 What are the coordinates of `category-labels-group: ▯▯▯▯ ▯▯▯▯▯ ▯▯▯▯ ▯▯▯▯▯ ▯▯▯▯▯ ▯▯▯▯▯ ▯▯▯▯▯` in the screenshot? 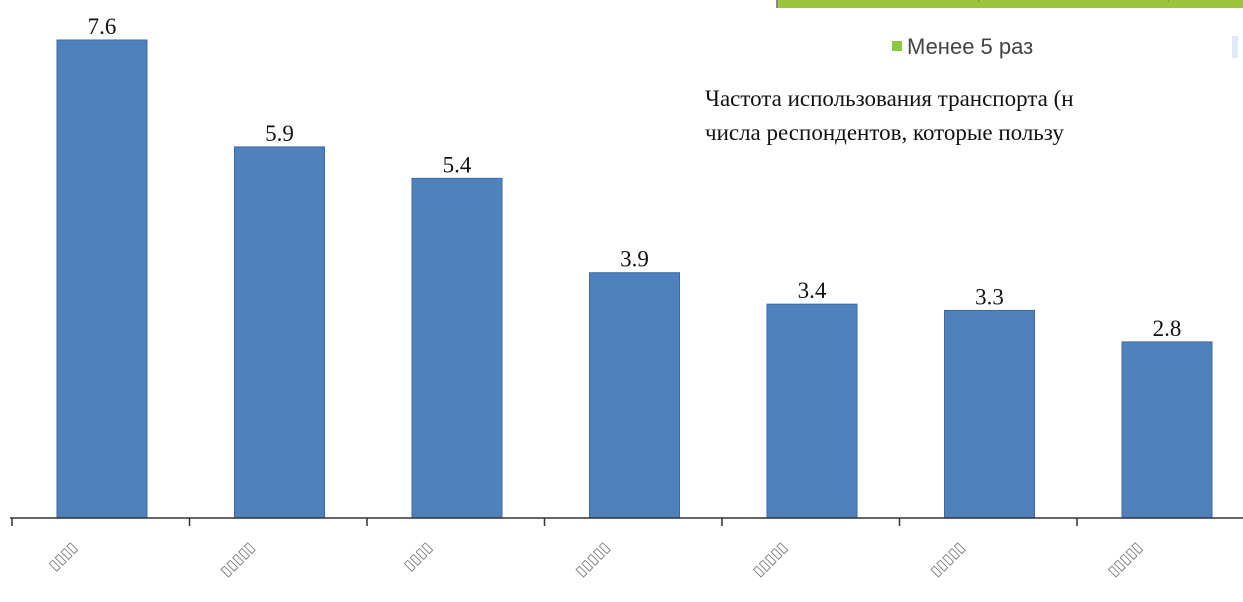 It's located at (595, 559).